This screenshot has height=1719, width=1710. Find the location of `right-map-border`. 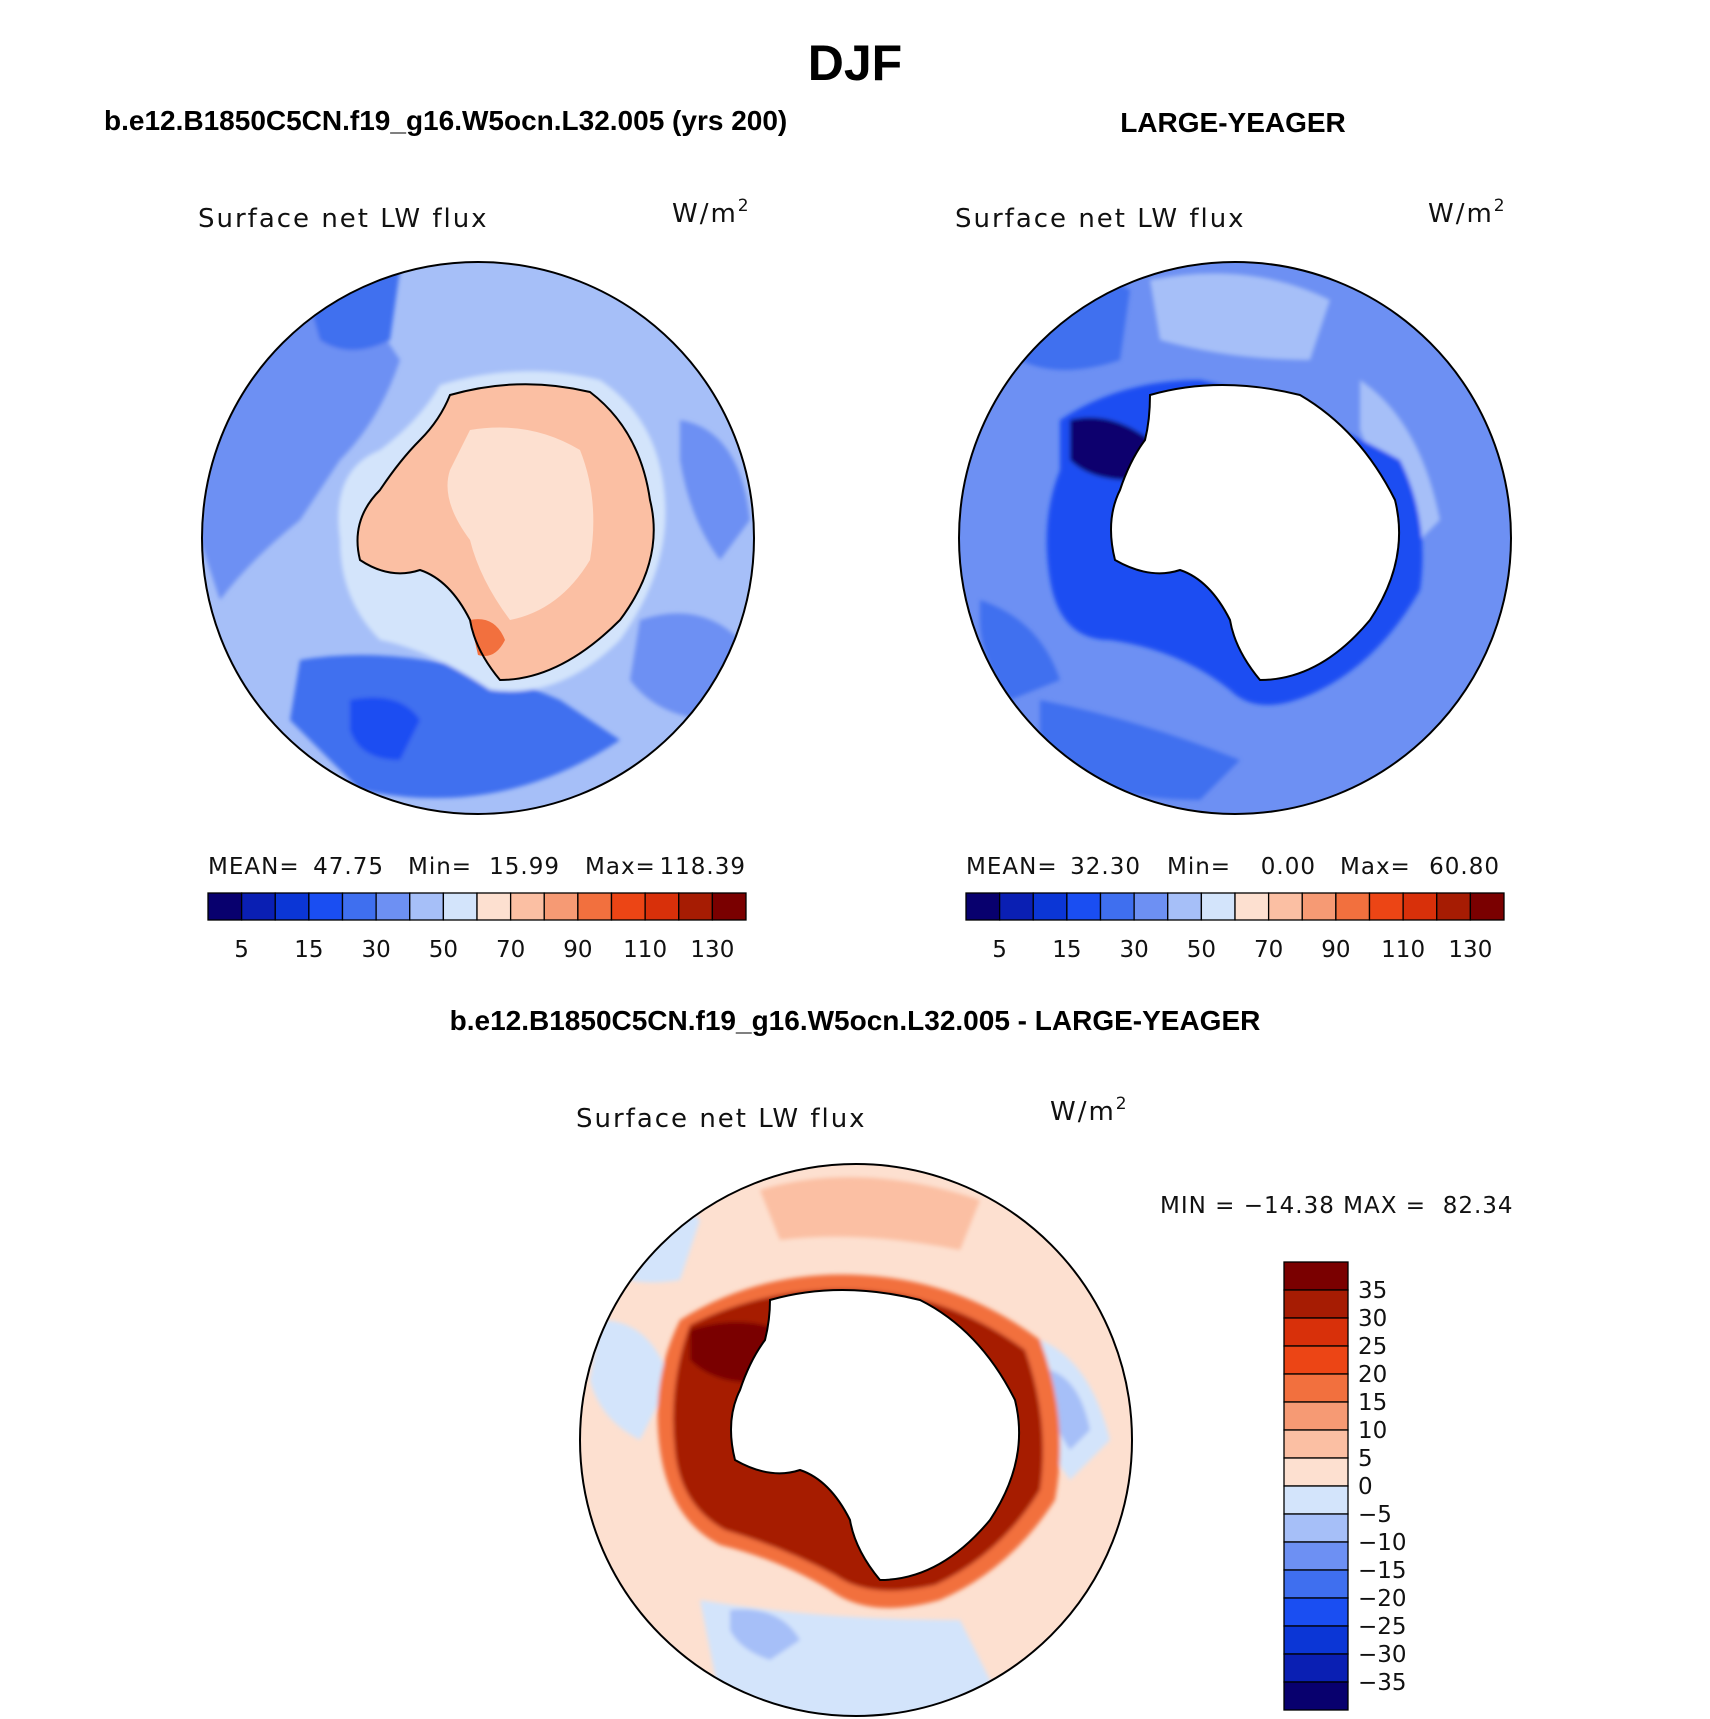

right-map-border is located at coordinates (1235, 538).